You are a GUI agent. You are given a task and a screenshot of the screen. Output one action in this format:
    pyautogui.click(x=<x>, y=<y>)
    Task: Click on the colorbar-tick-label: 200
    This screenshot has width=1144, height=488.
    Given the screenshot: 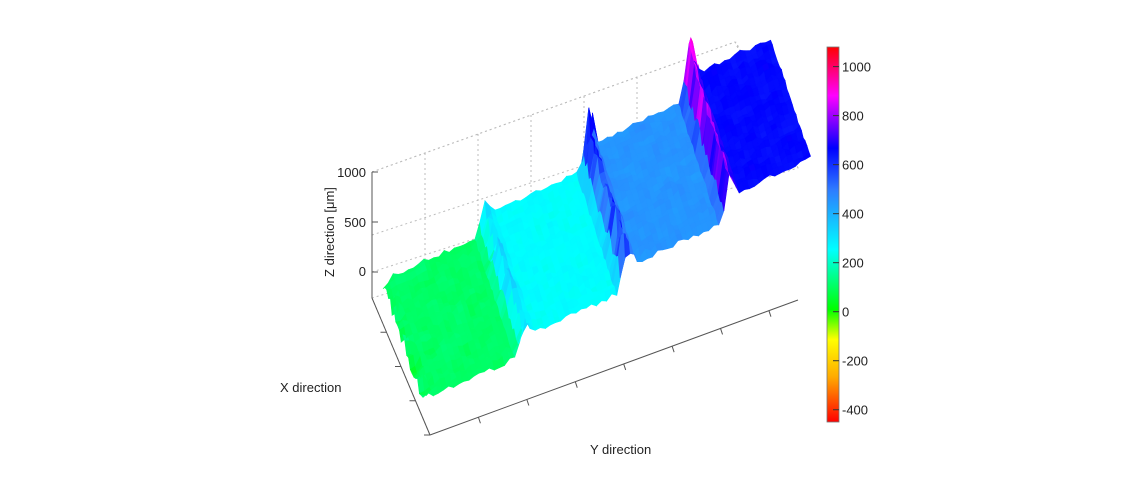 What is the action you would take?
    pyautogui.click(x=853, y=263)
    